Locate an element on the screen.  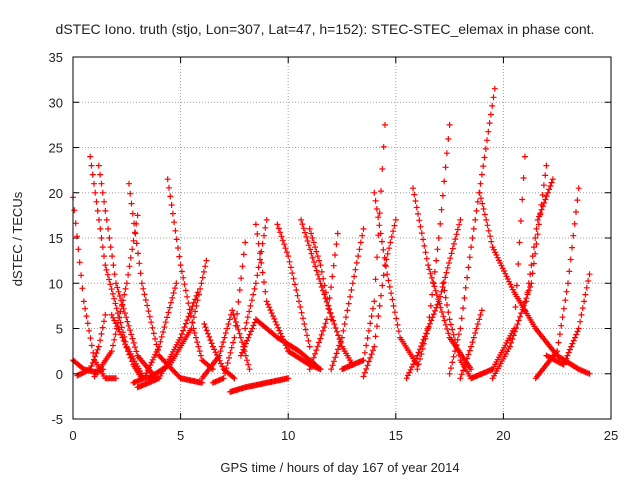
y-tick-label: 30 is located at coordinates (56, 102).